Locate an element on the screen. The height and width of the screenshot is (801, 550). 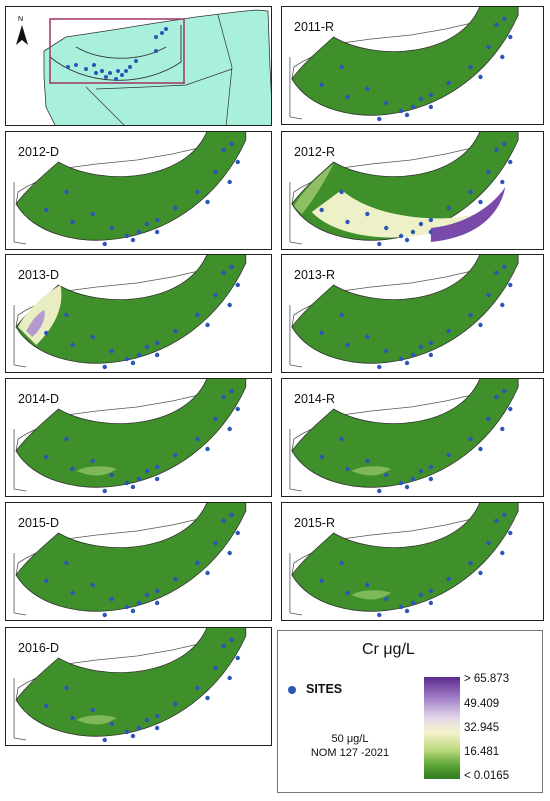
legend-tick-0: > 65.873 is located at coordinates (487, 679).